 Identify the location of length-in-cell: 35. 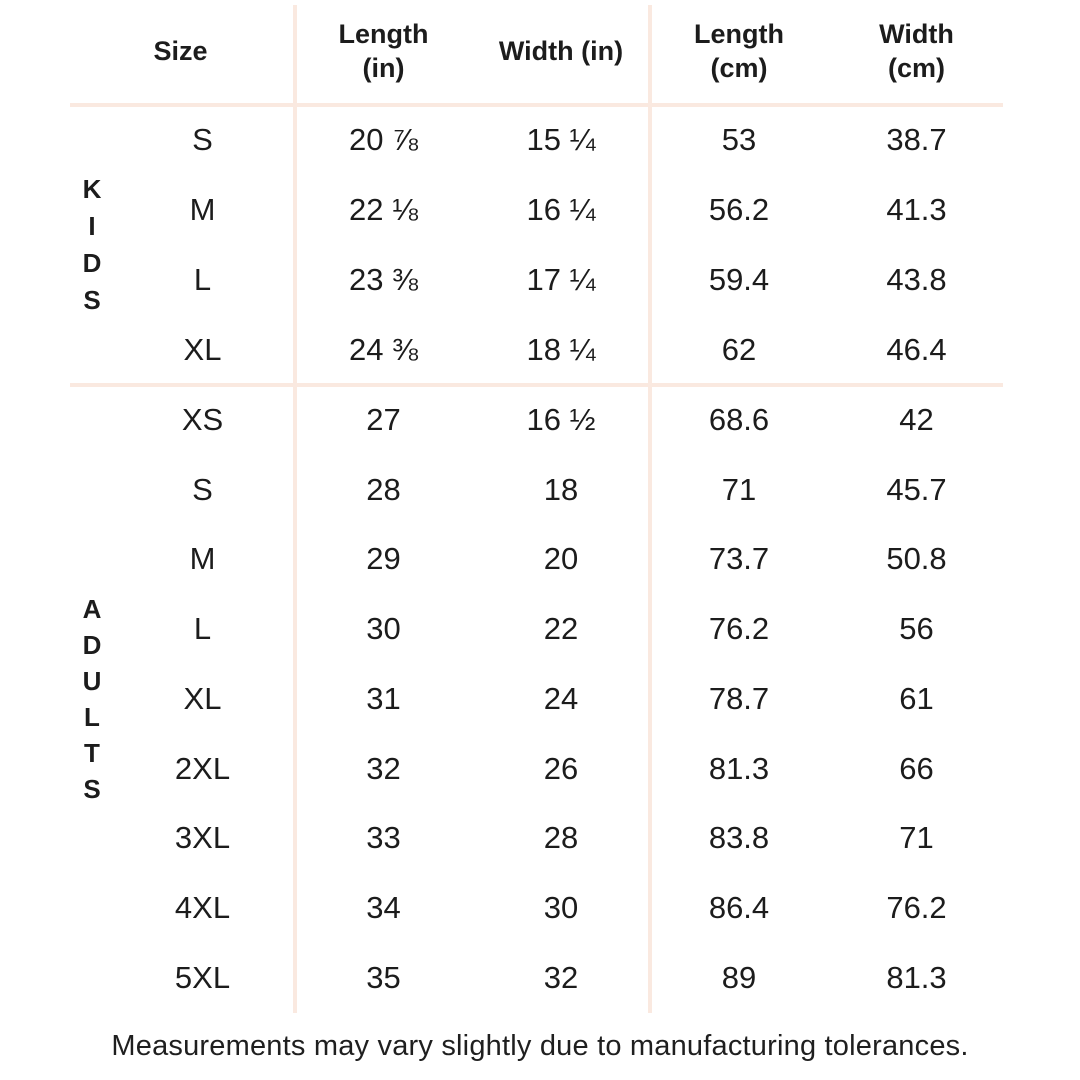
(383, 977).